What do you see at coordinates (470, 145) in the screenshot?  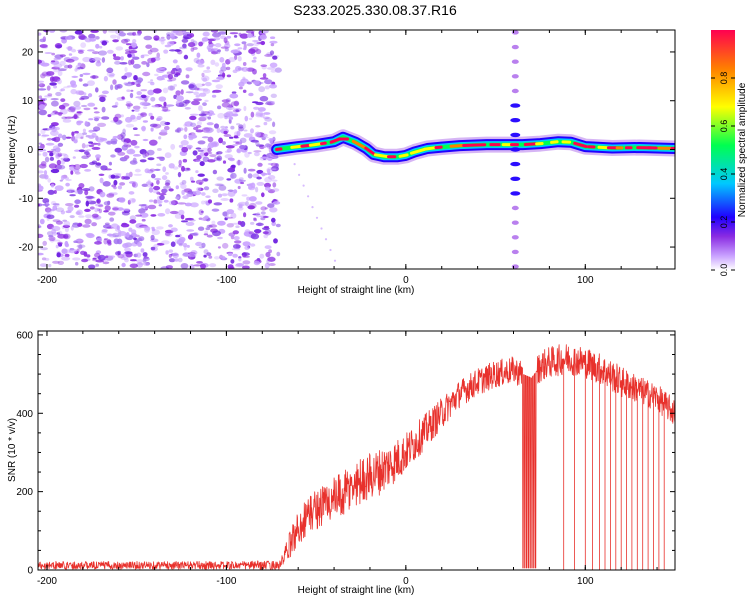 I see `tone-peak` at bounding box center [470, 145].